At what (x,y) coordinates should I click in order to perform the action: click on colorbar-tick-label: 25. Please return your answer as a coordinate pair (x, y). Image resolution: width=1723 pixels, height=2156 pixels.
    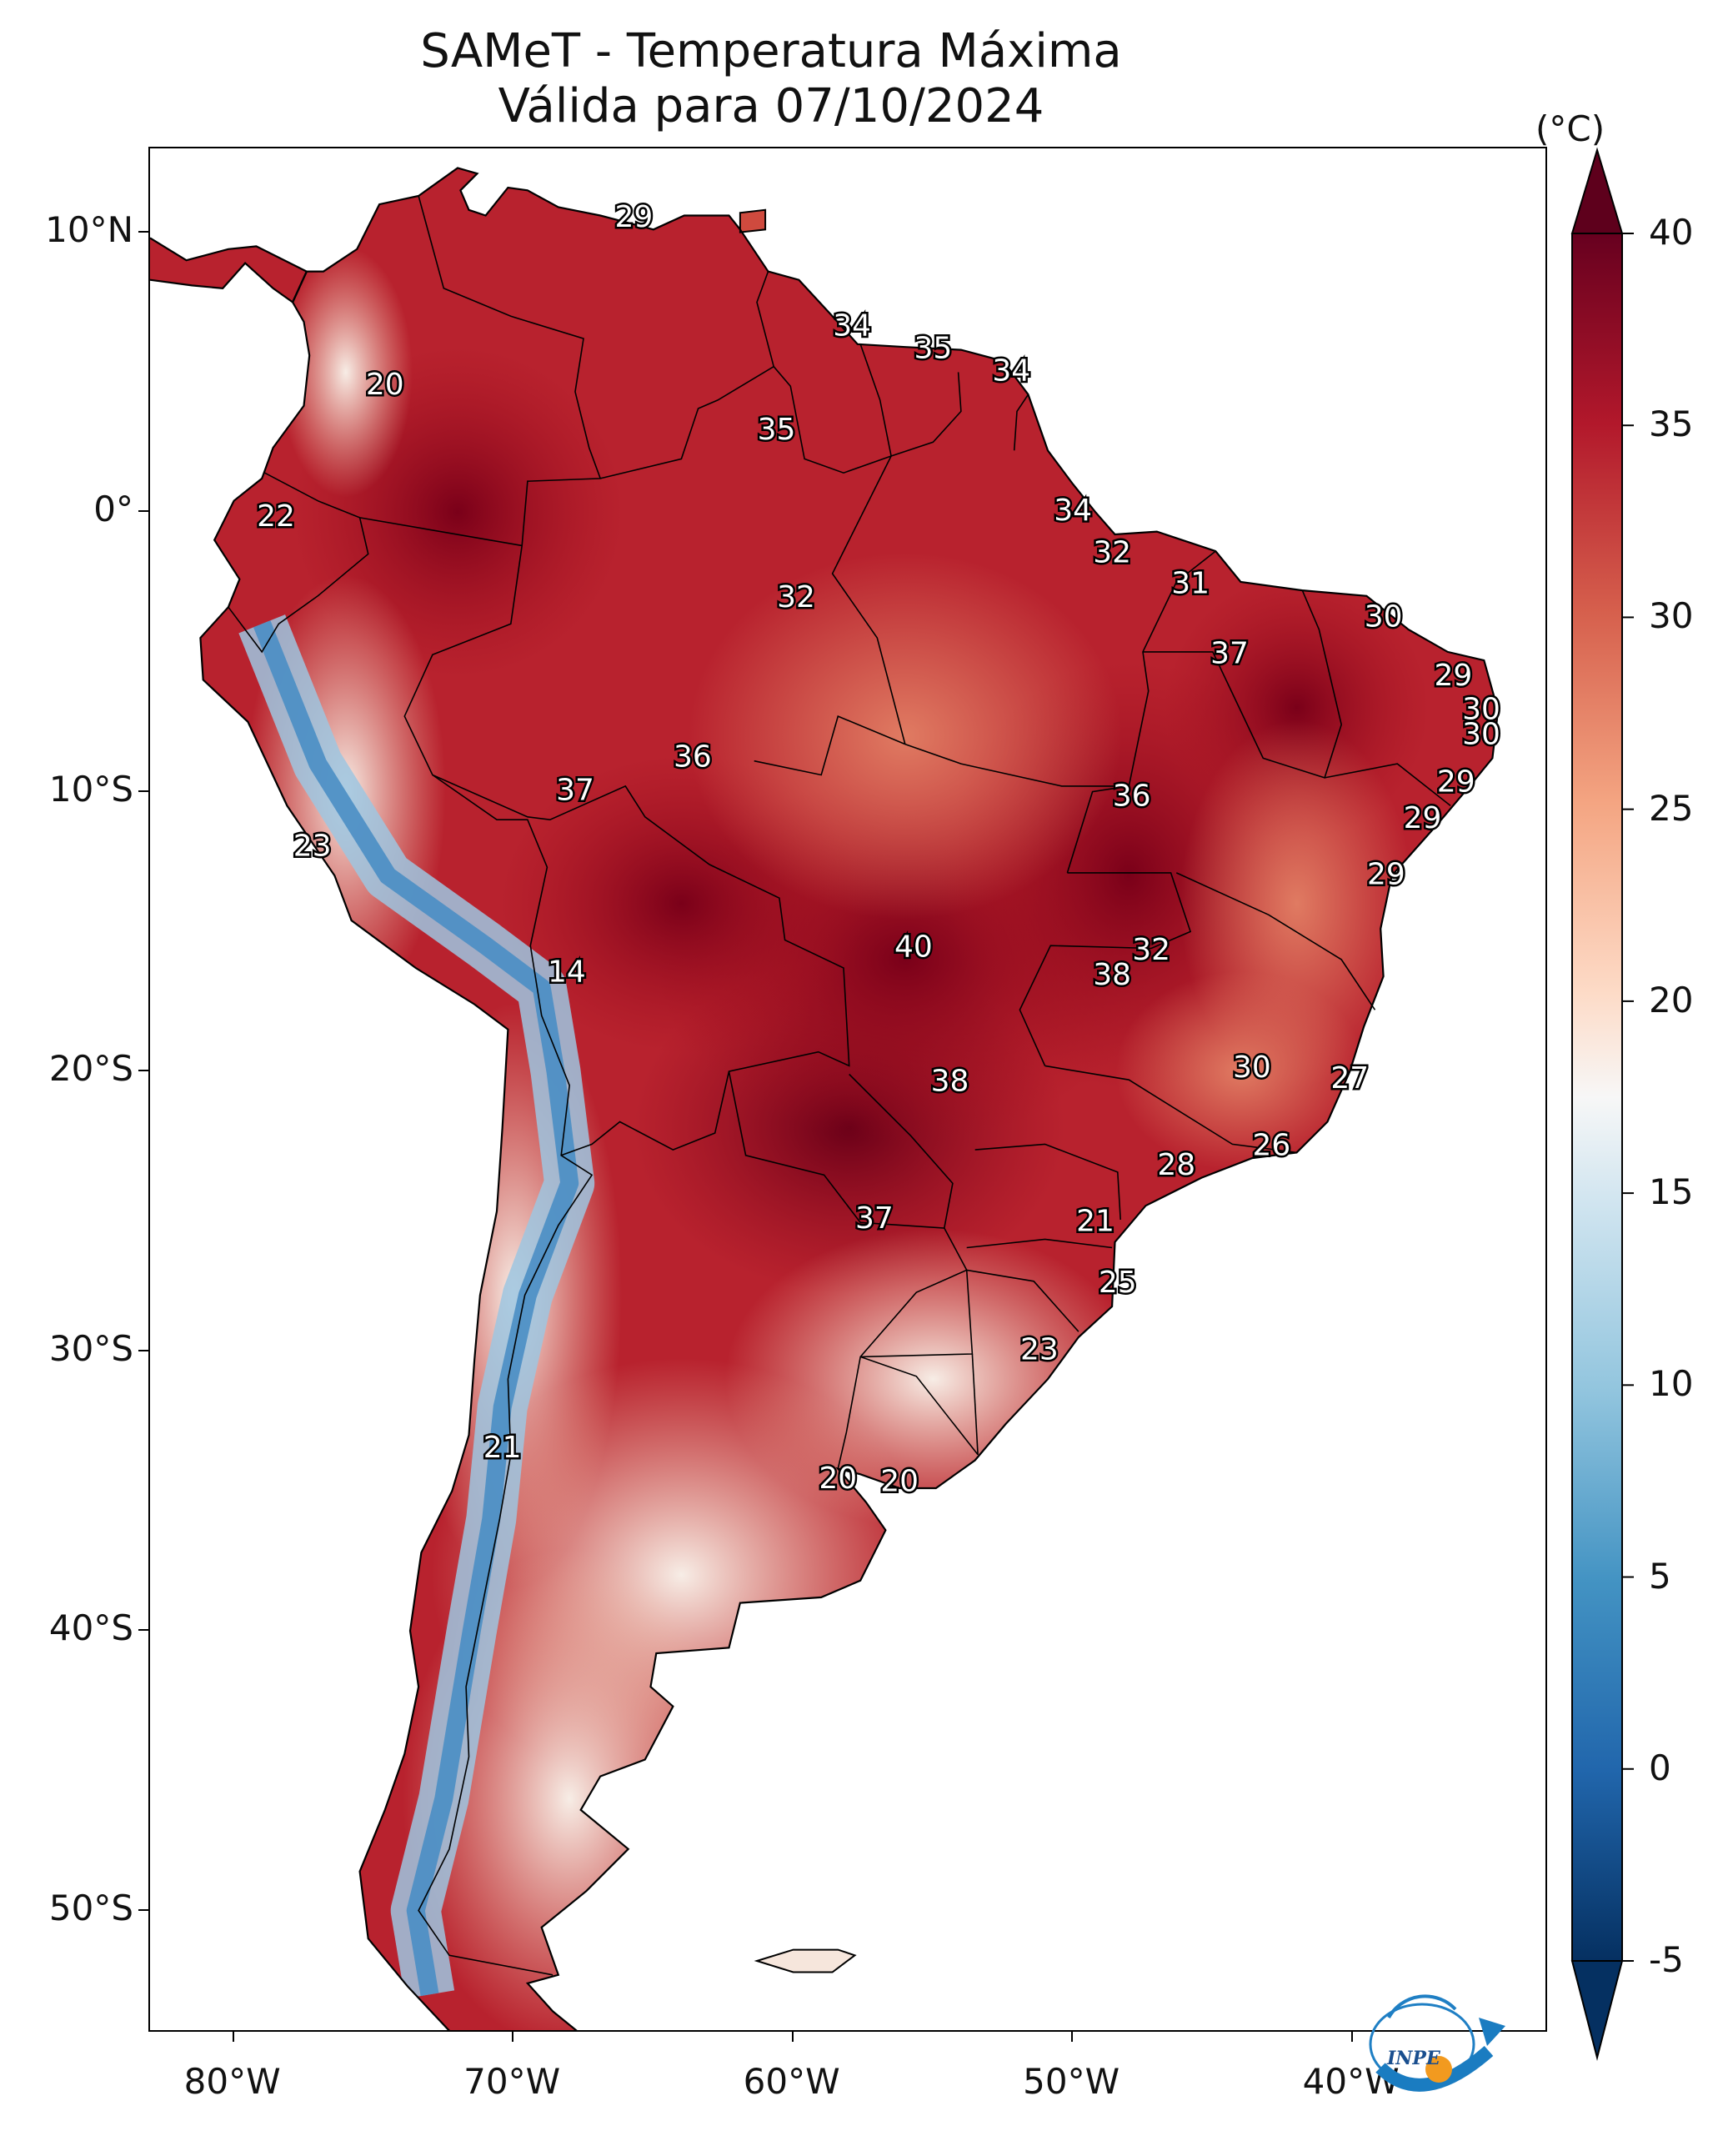
    Looking at the image, I should click on (1671, 808).